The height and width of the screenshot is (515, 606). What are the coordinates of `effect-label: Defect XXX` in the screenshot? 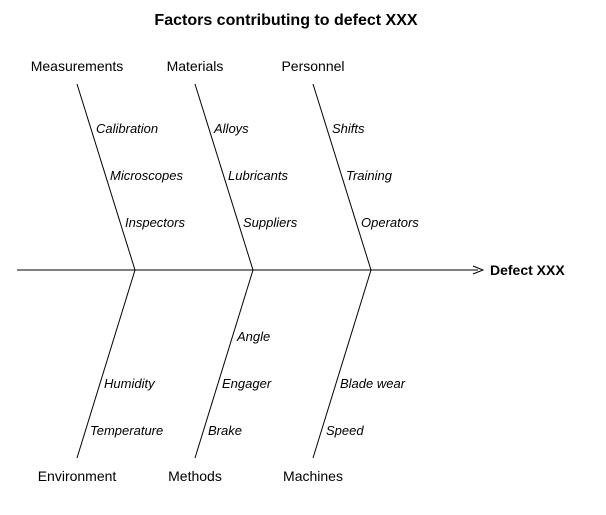 It's located at (527, 270).